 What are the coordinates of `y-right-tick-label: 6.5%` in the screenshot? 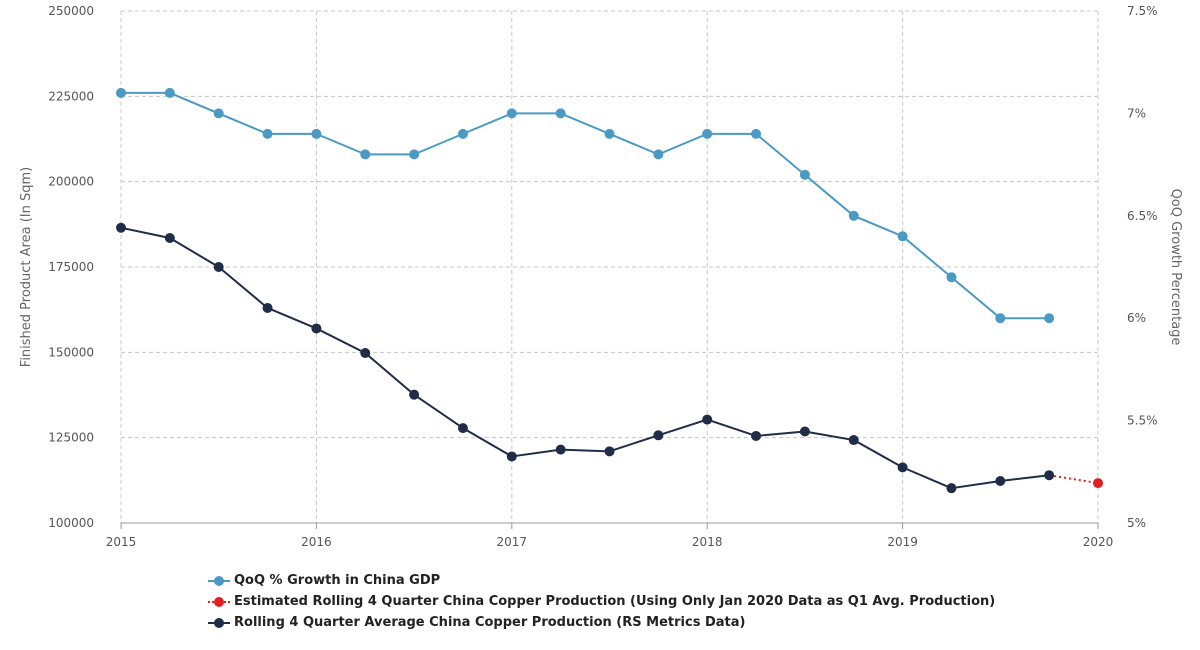 It's located at (1142, 216).